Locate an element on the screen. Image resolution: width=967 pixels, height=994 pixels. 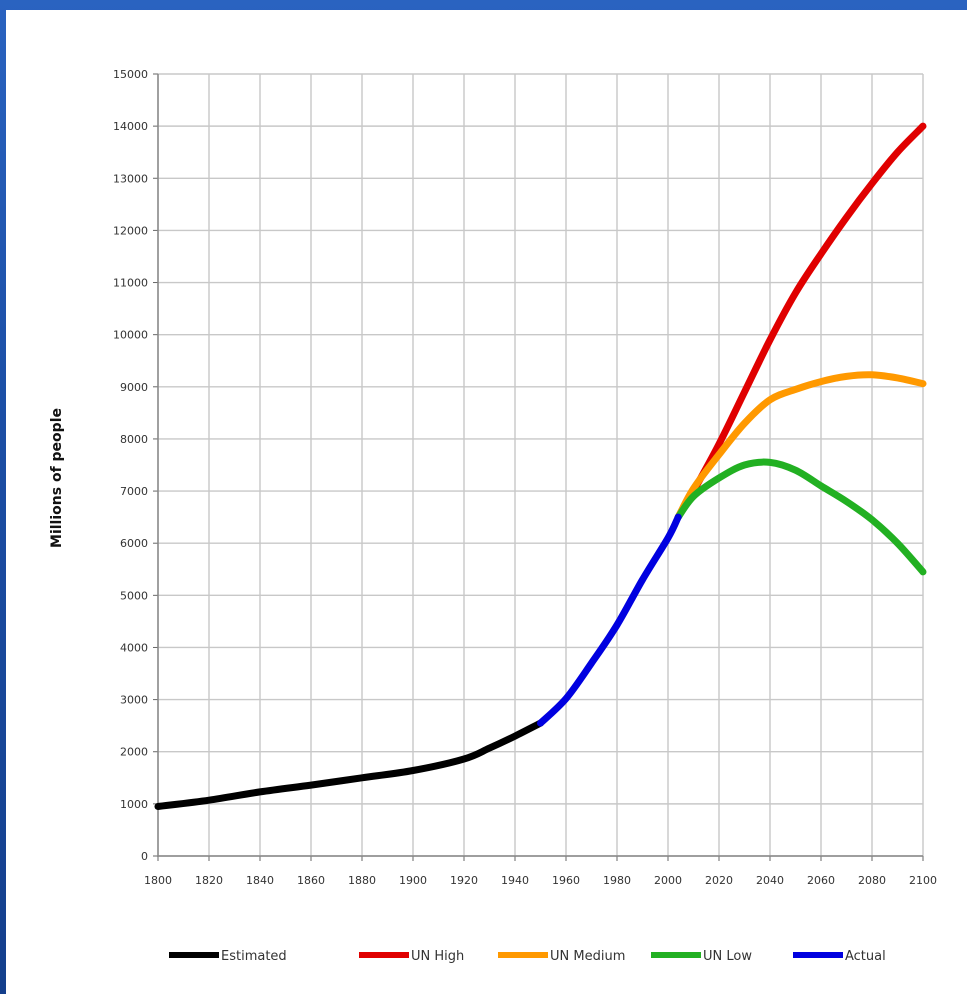
y-tick-label: 10000 is located at coordinates (130, 335).